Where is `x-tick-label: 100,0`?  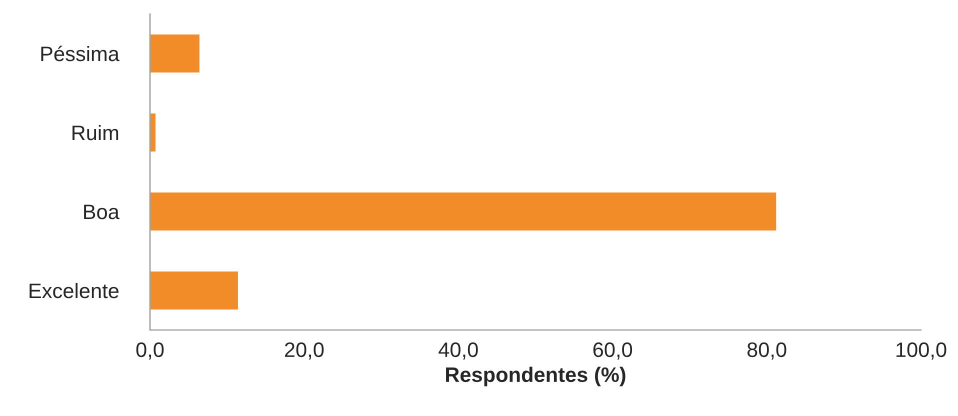
x-tick-label: 100,0 is located at coordinates (921, 351).